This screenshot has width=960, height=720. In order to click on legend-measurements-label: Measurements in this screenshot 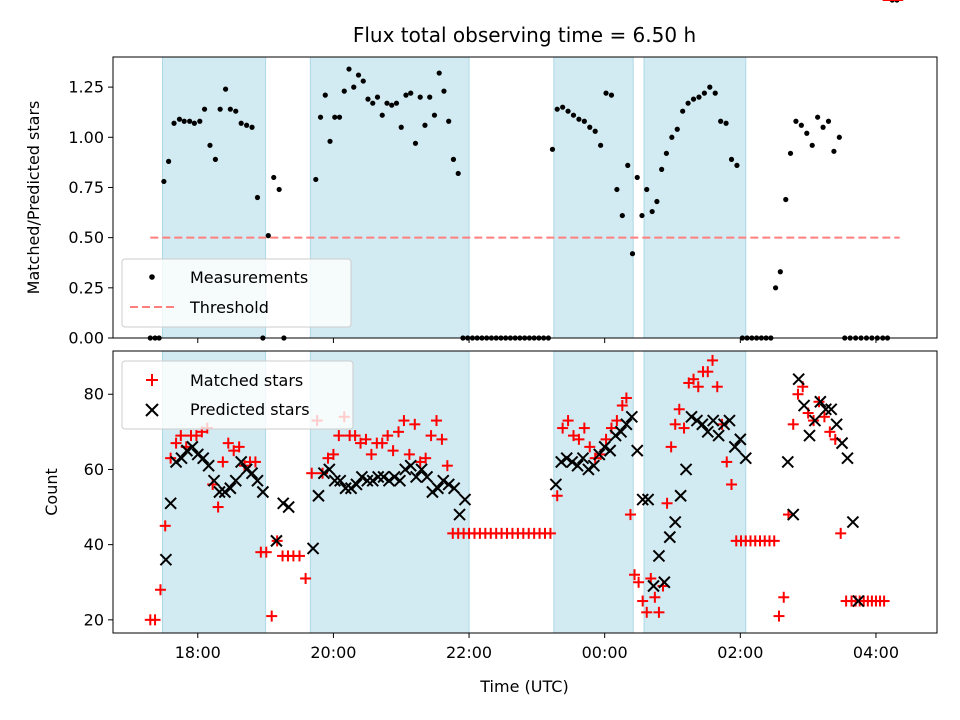, I will do `click(249, 277)`.